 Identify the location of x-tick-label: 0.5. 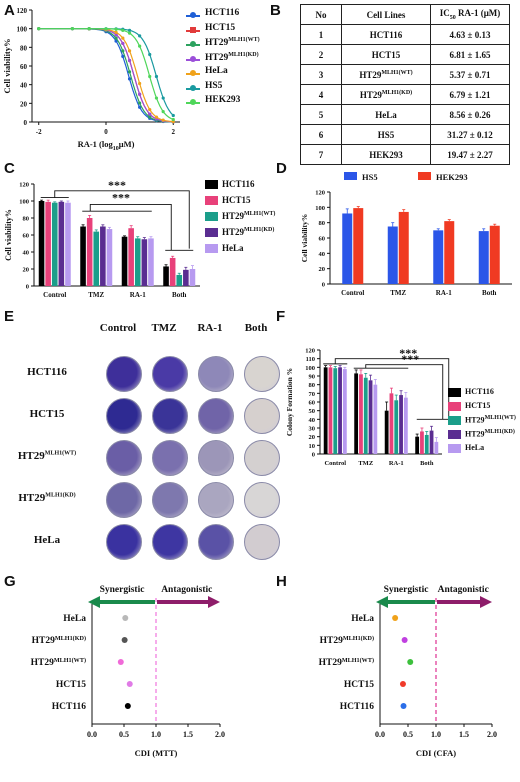
(408, 734).